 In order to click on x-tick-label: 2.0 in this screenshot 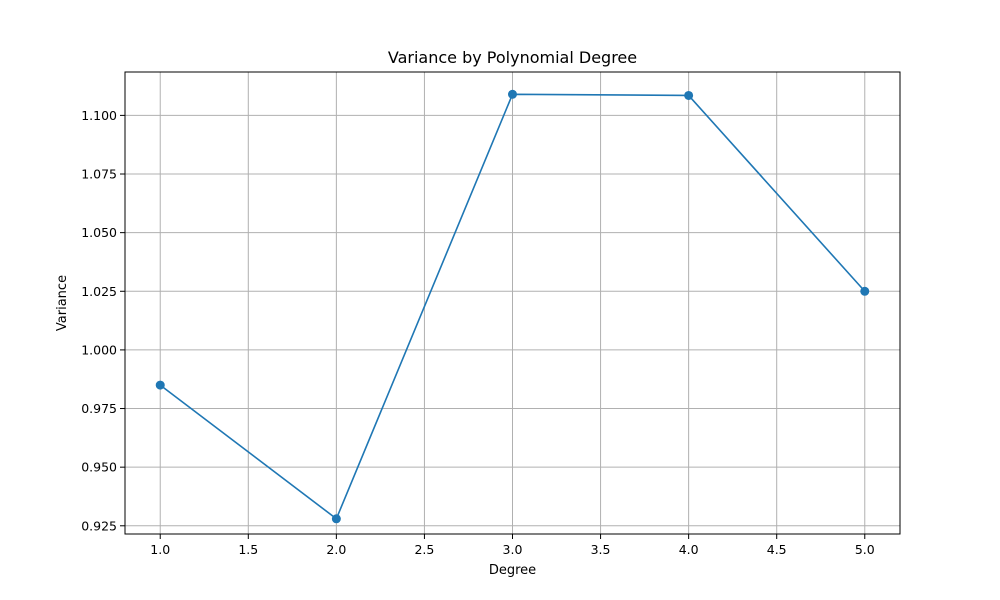, I will do `click(336, 549)`.